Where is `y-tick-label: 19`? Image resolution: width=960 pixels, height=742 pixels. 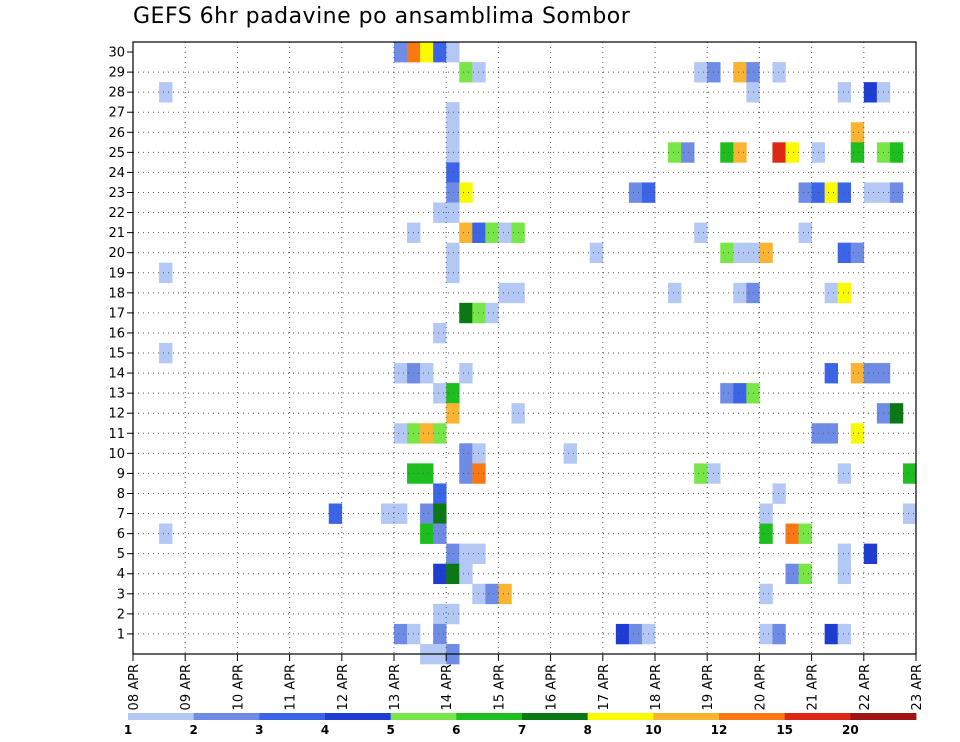 y-tick-label: 19 is located at coordinates (116, 273).